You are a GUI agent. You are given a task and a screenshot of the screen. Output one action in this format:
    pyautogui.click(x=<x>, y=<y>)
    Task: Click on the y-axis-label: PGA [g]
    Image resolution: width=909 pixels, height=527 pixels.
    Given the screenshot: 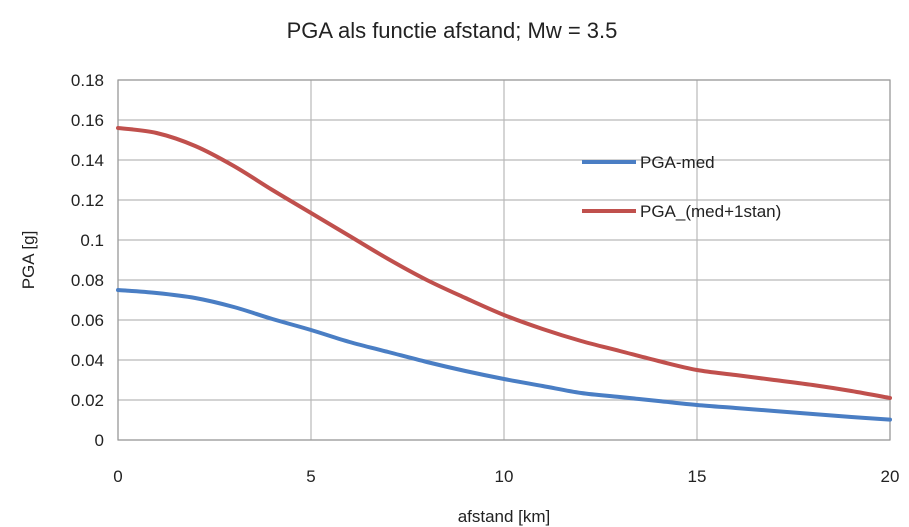 What is the action you would take?
    pyautogui.click(x=28, y=260)
    